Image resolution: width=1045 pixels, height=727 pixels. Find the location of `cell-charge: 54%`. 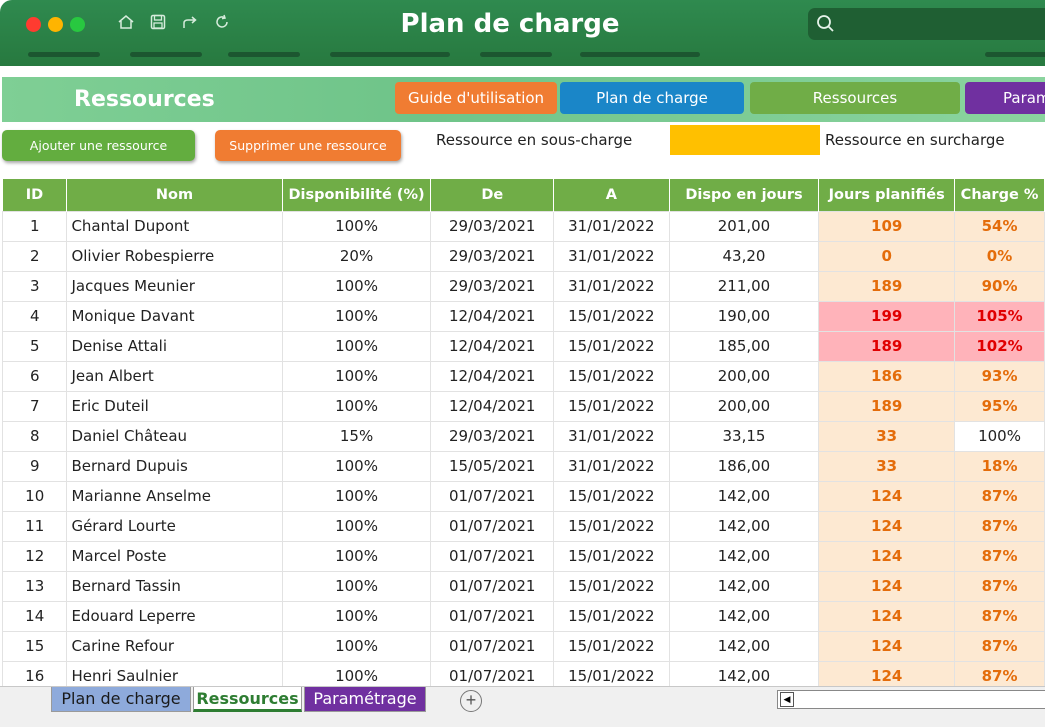

cell-charge: 54% is located at coordinates (999, 226).